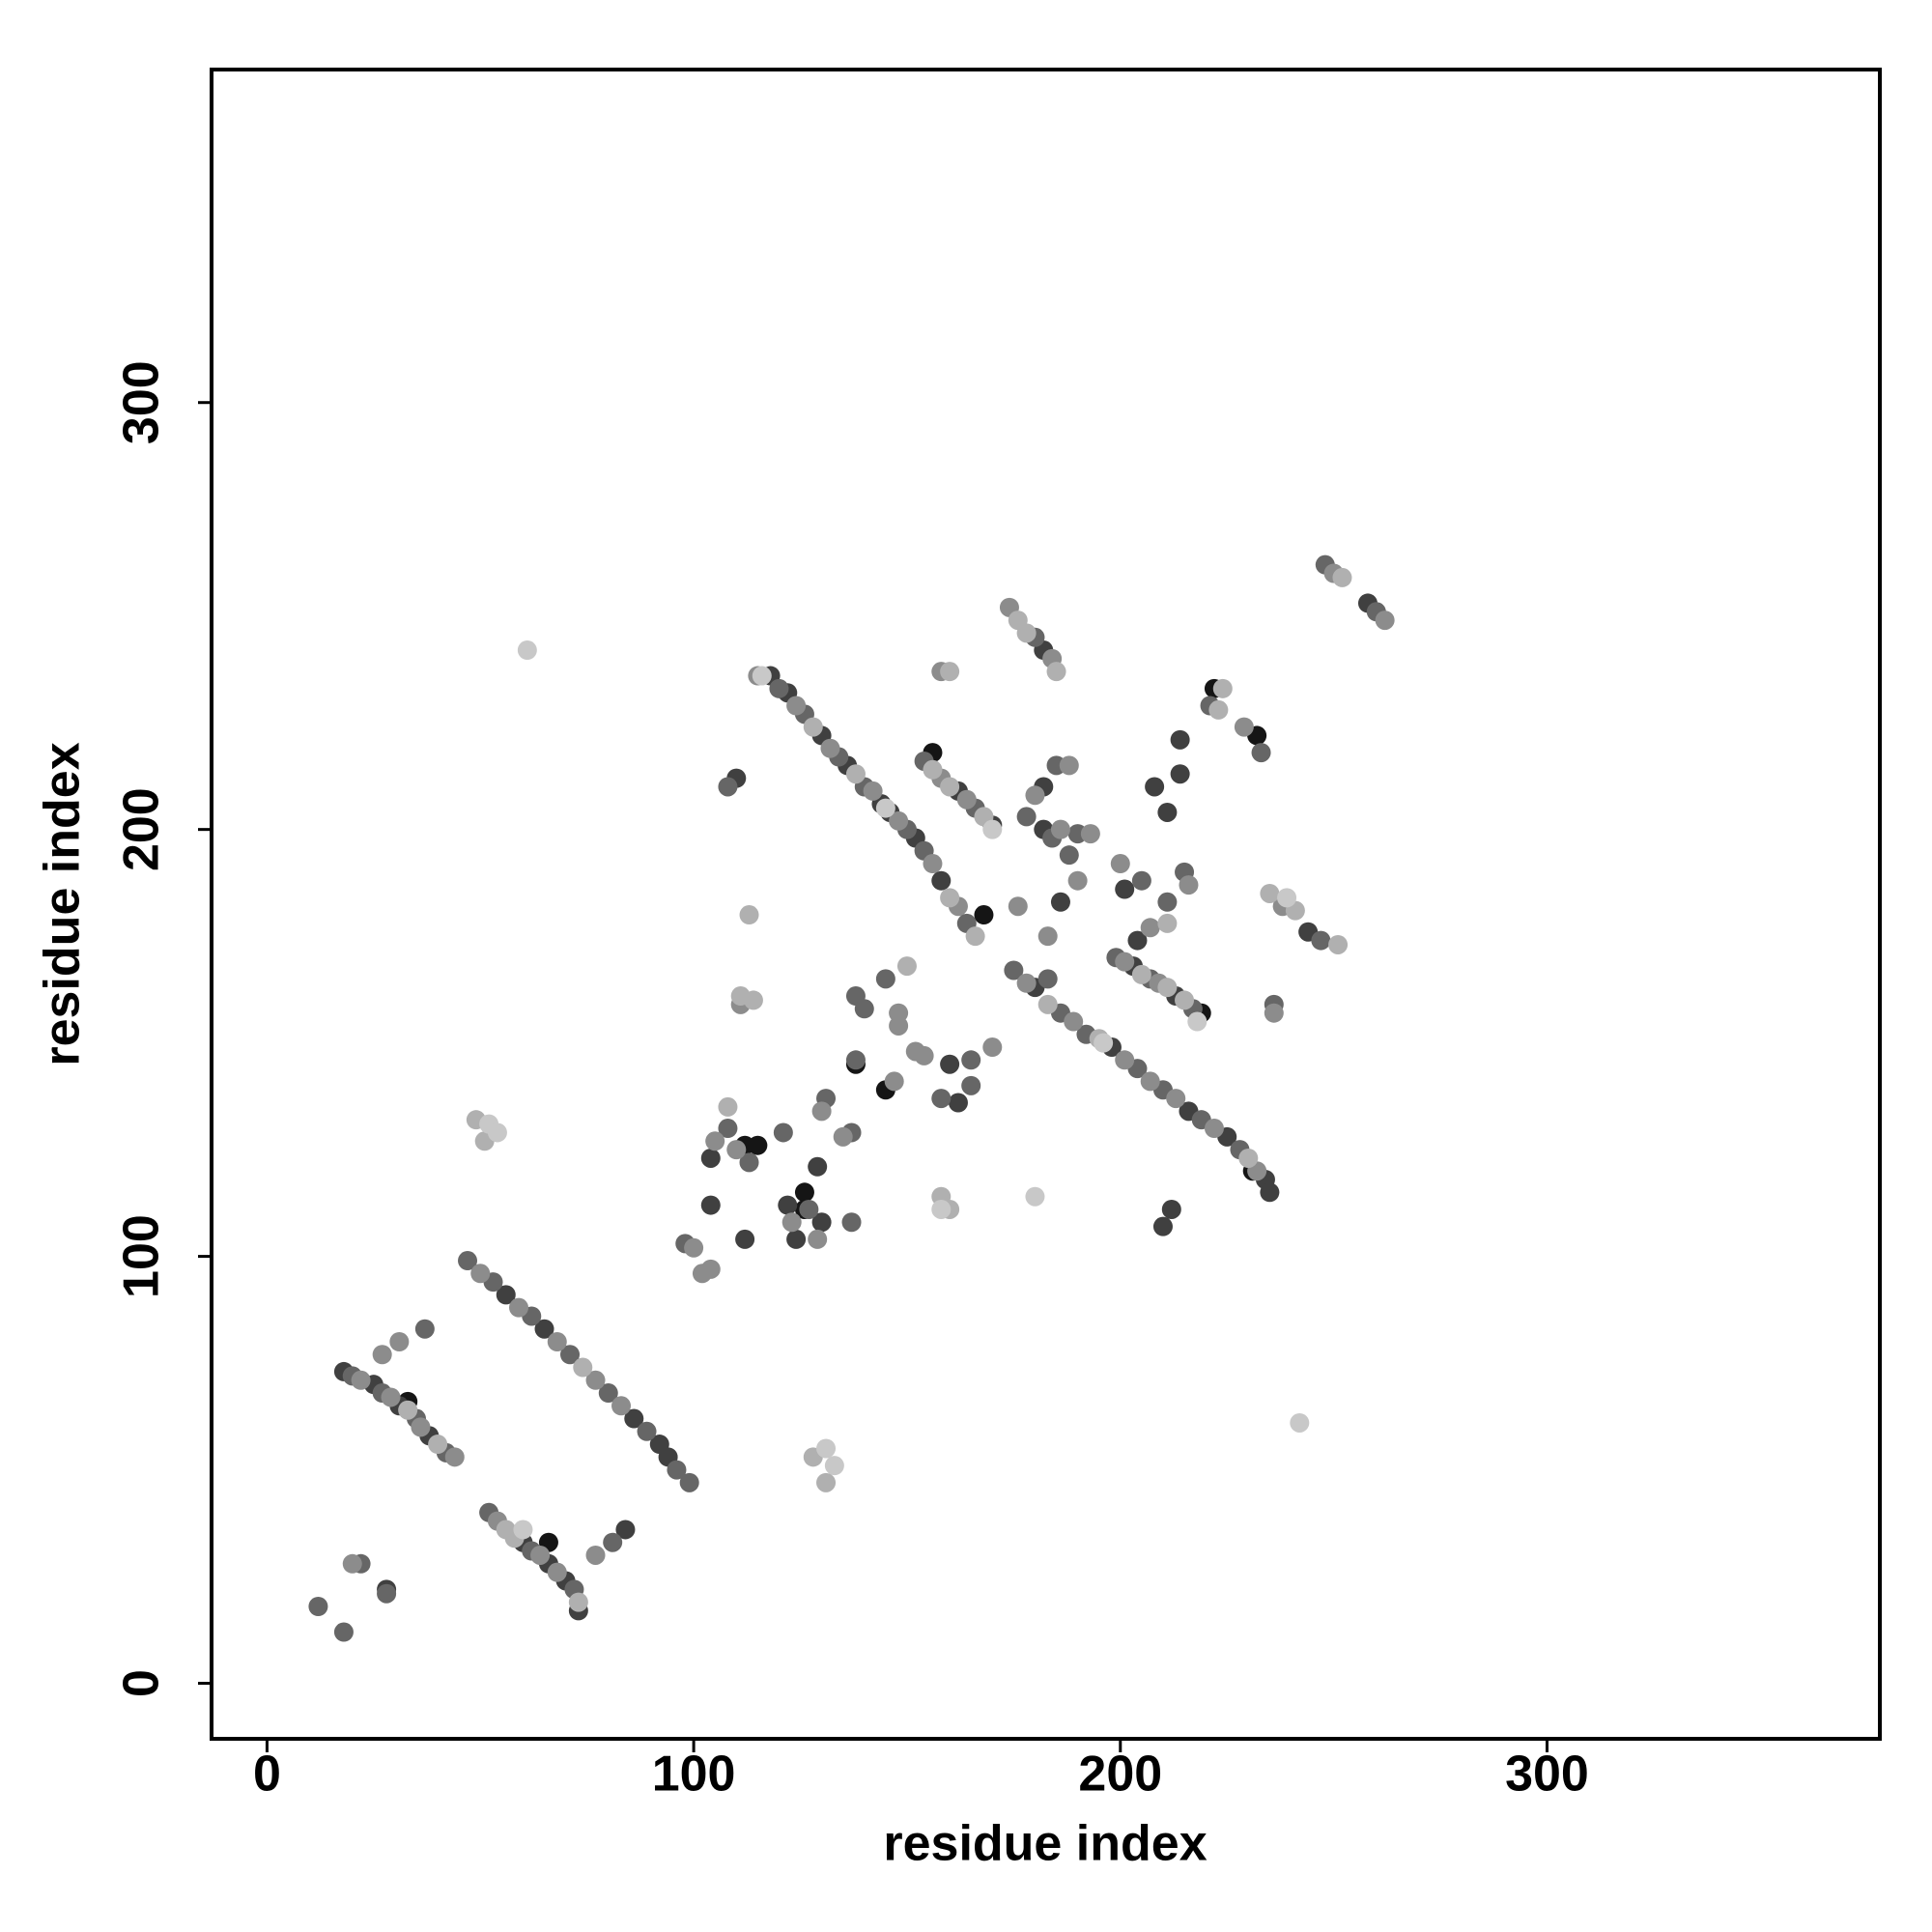 This screenshot has height=1932, width=1932. What do you see at coordinates (142, 1256) in the screenshot?
I see `y-tick-label: 100` at bounding box center [142, 1256].